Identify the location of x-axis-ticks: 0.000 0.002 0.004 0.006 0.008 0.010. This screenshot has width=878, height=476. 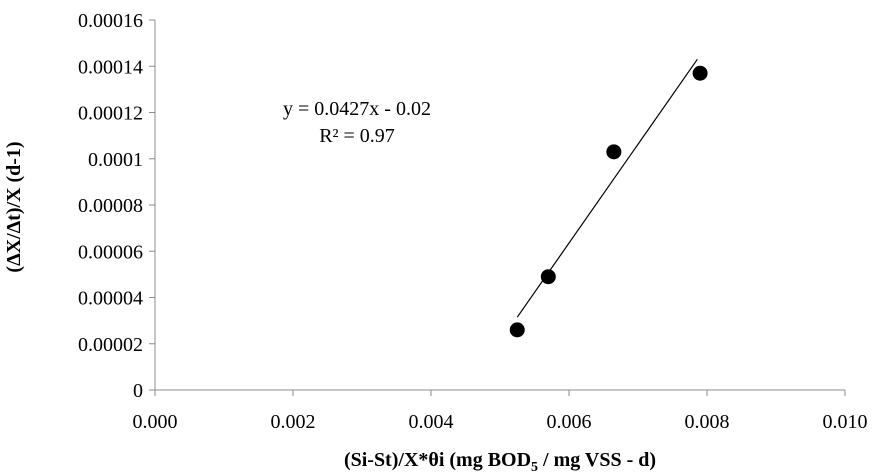
(500, 411).